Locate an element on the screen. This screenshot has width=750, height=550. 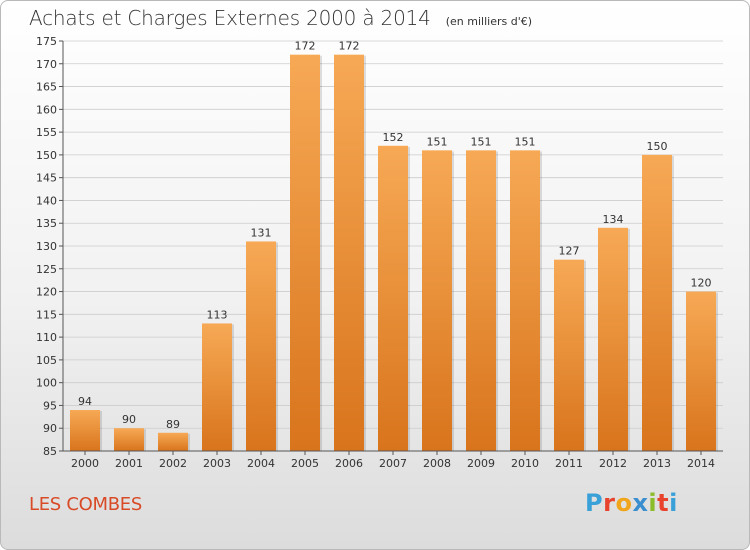
y-tick-label: 120 is located at coordinates (46, 292).